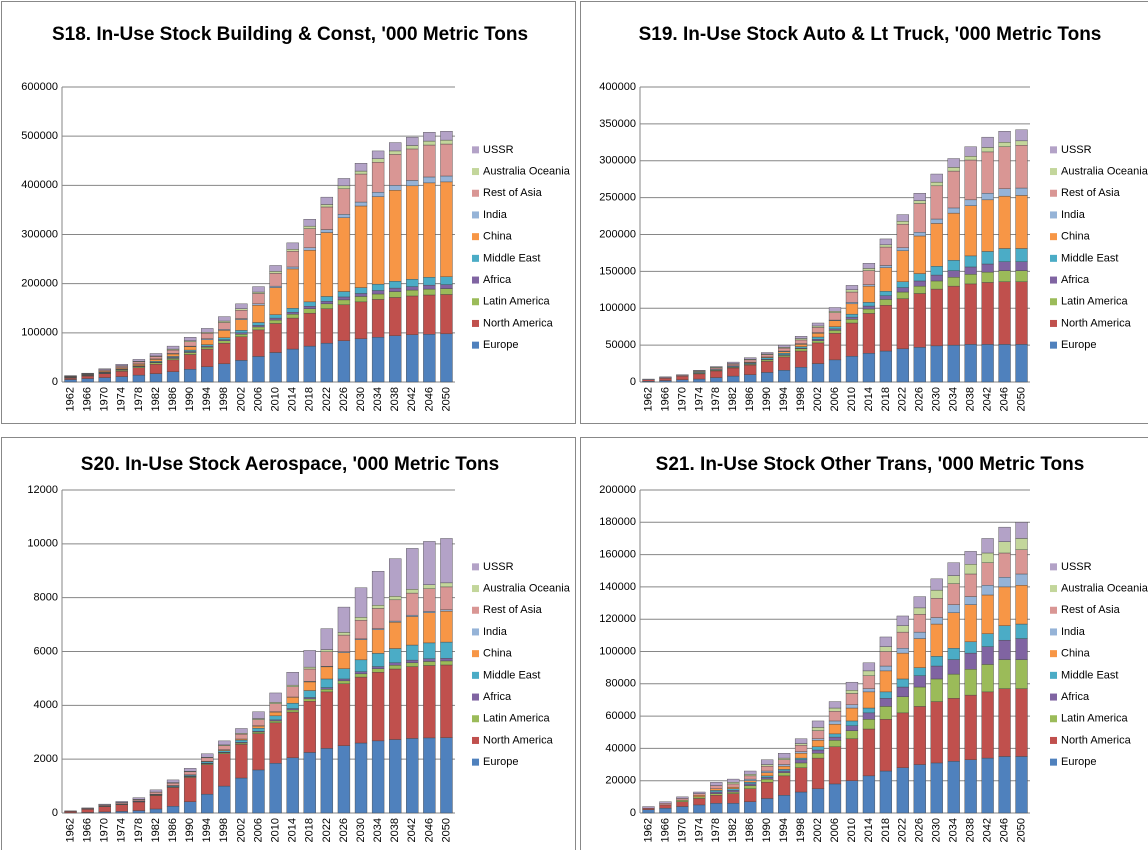 This screenshot has height=850, width=1148. I want to click on y-tick-label: 150000, so click(617, 271).